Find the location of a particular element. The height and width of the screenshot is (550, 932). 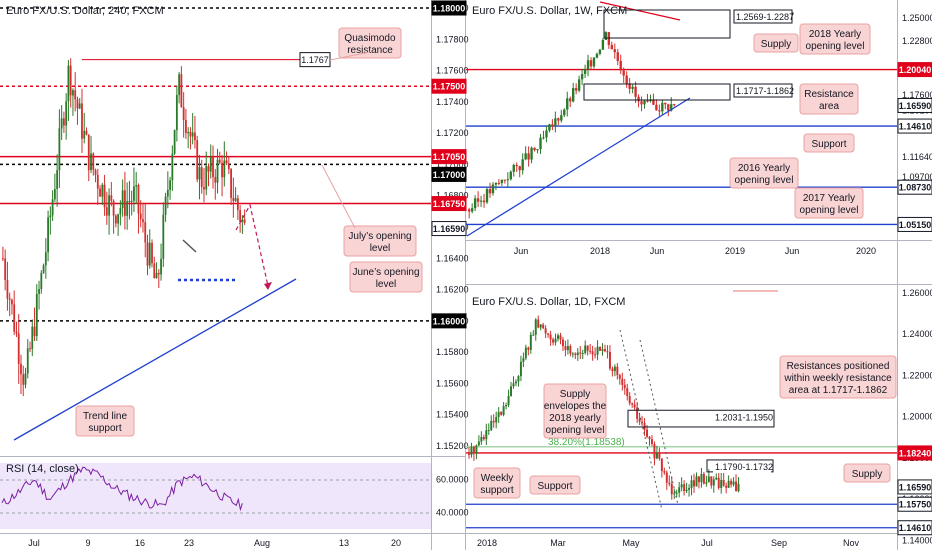

daily-price-tag: 1.18240 is located at coordinates (915, 453).